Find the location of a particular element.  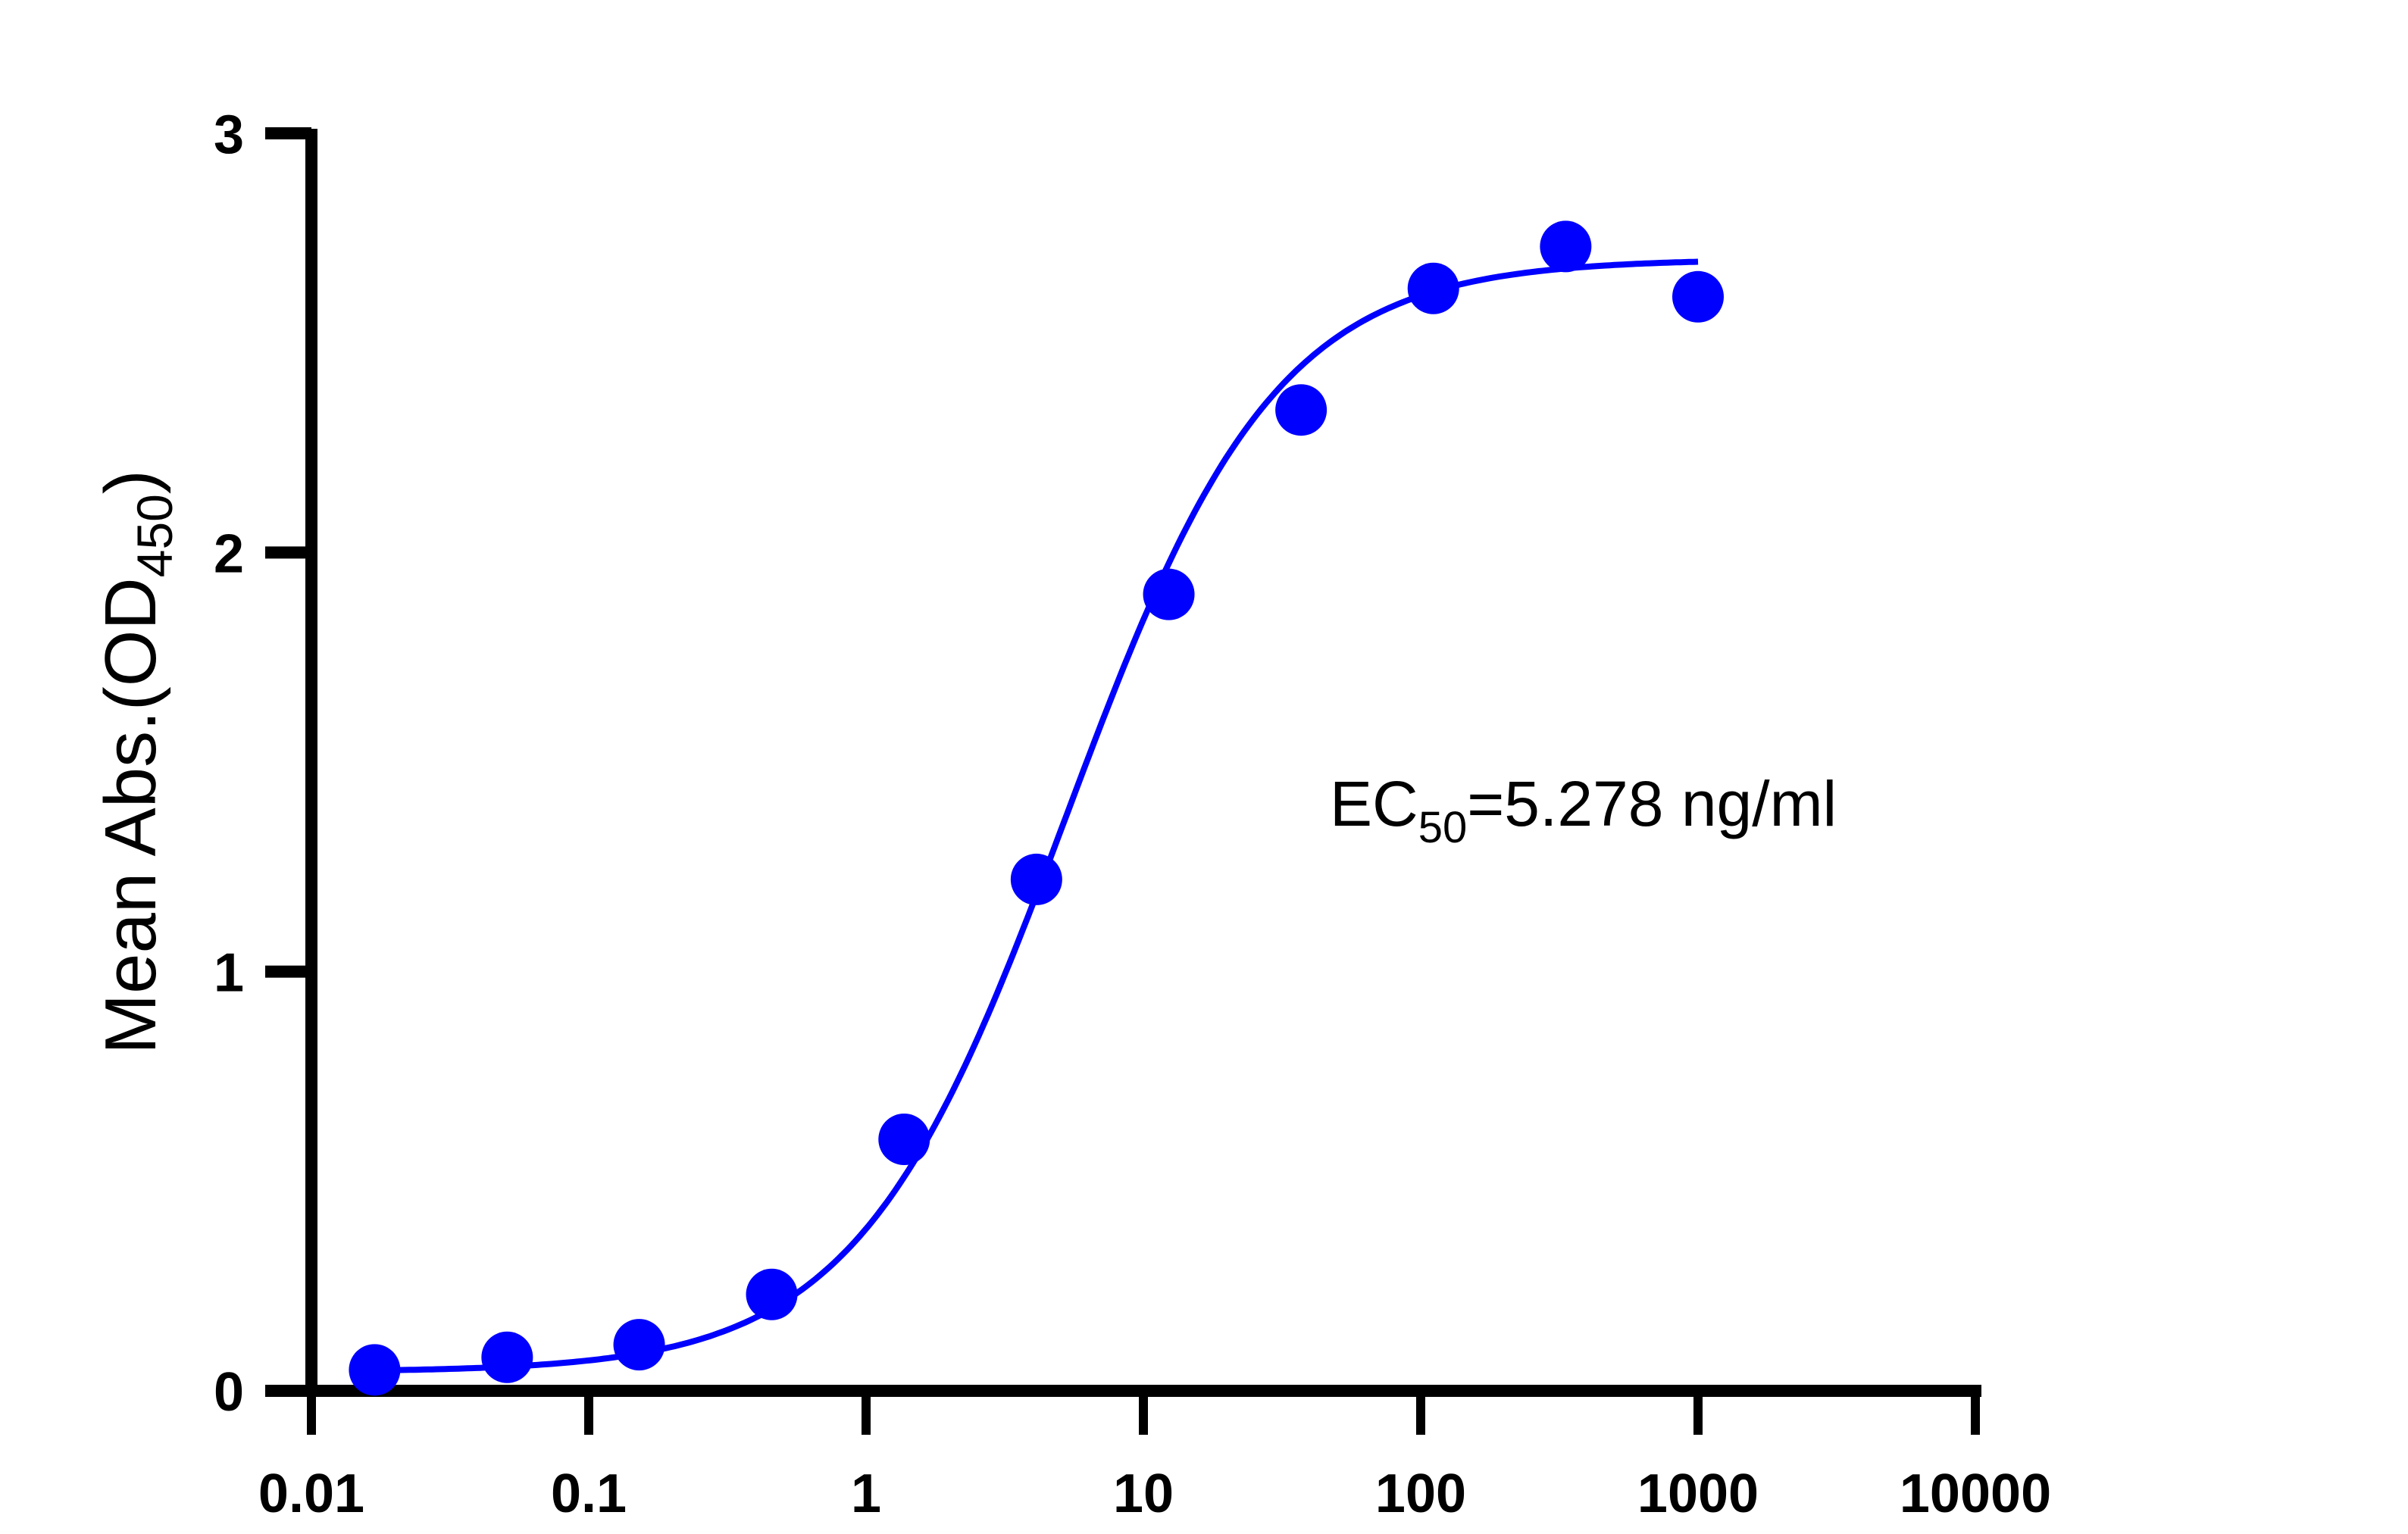

y-tick-label: 3 is located at coordinates (229, 135).